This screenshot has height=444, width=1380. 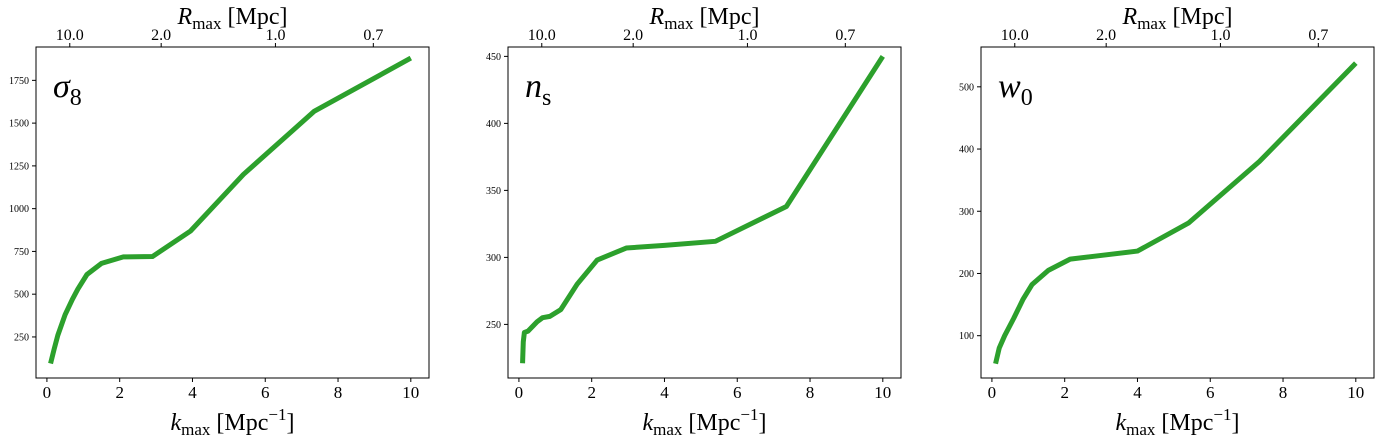 I want to click on panel-symbol-sub: 8, so click(x=76, y=98).